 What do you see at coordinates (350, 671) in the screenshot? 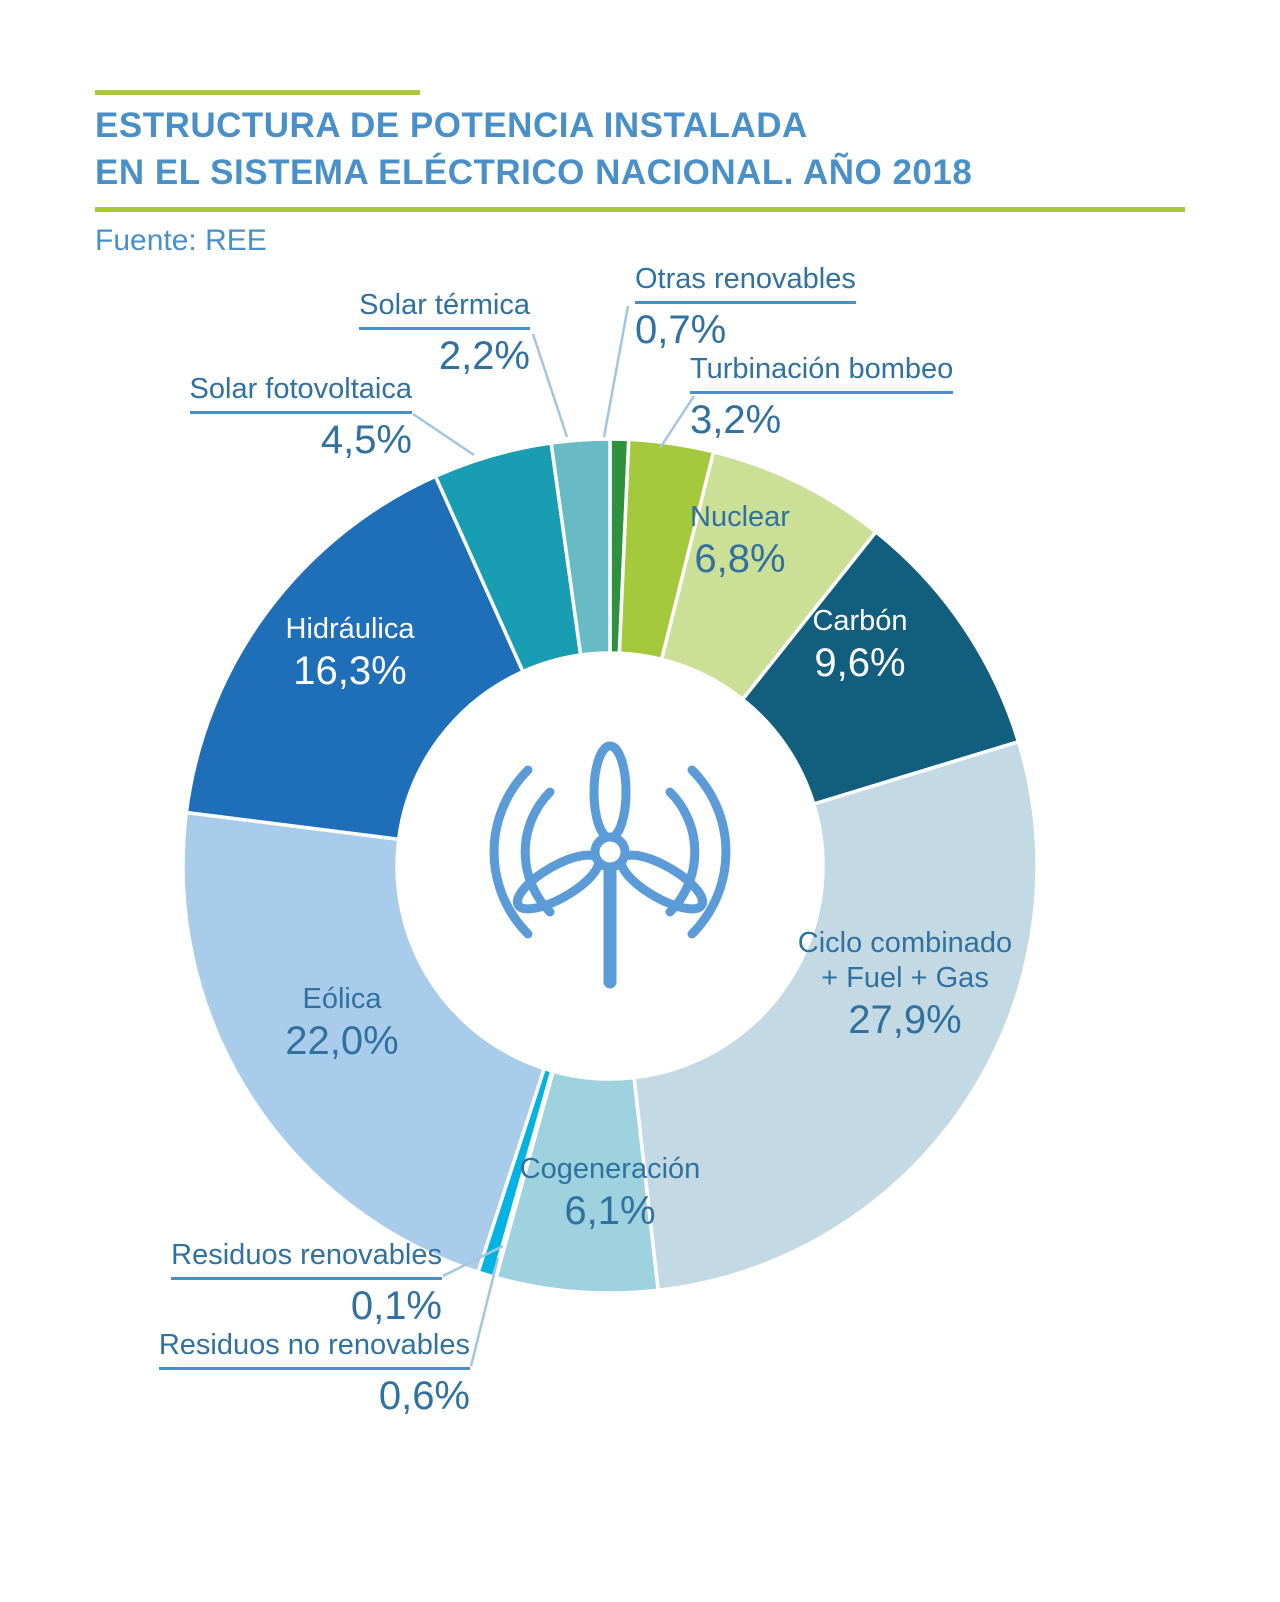
I see `segment-pct: 16,3%` at bounding box center [350, 671].